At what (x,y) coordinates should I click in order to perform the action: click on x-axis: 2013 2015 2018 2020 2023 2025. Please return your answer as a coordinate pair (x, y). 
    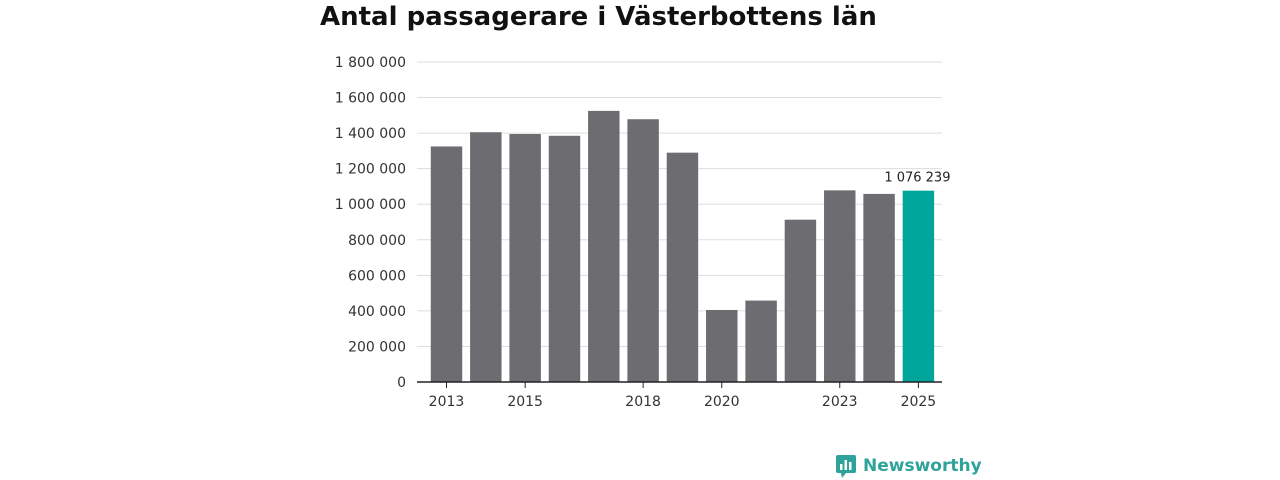
    Looking at the image, I should click on (679, 395).